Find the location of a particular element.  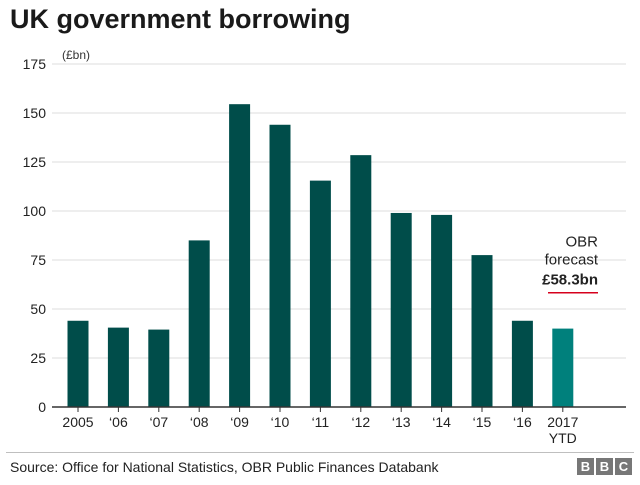

y-tick-labels: 0 25 50 75 100 125 150 175 is located at coordinates (35, 235).